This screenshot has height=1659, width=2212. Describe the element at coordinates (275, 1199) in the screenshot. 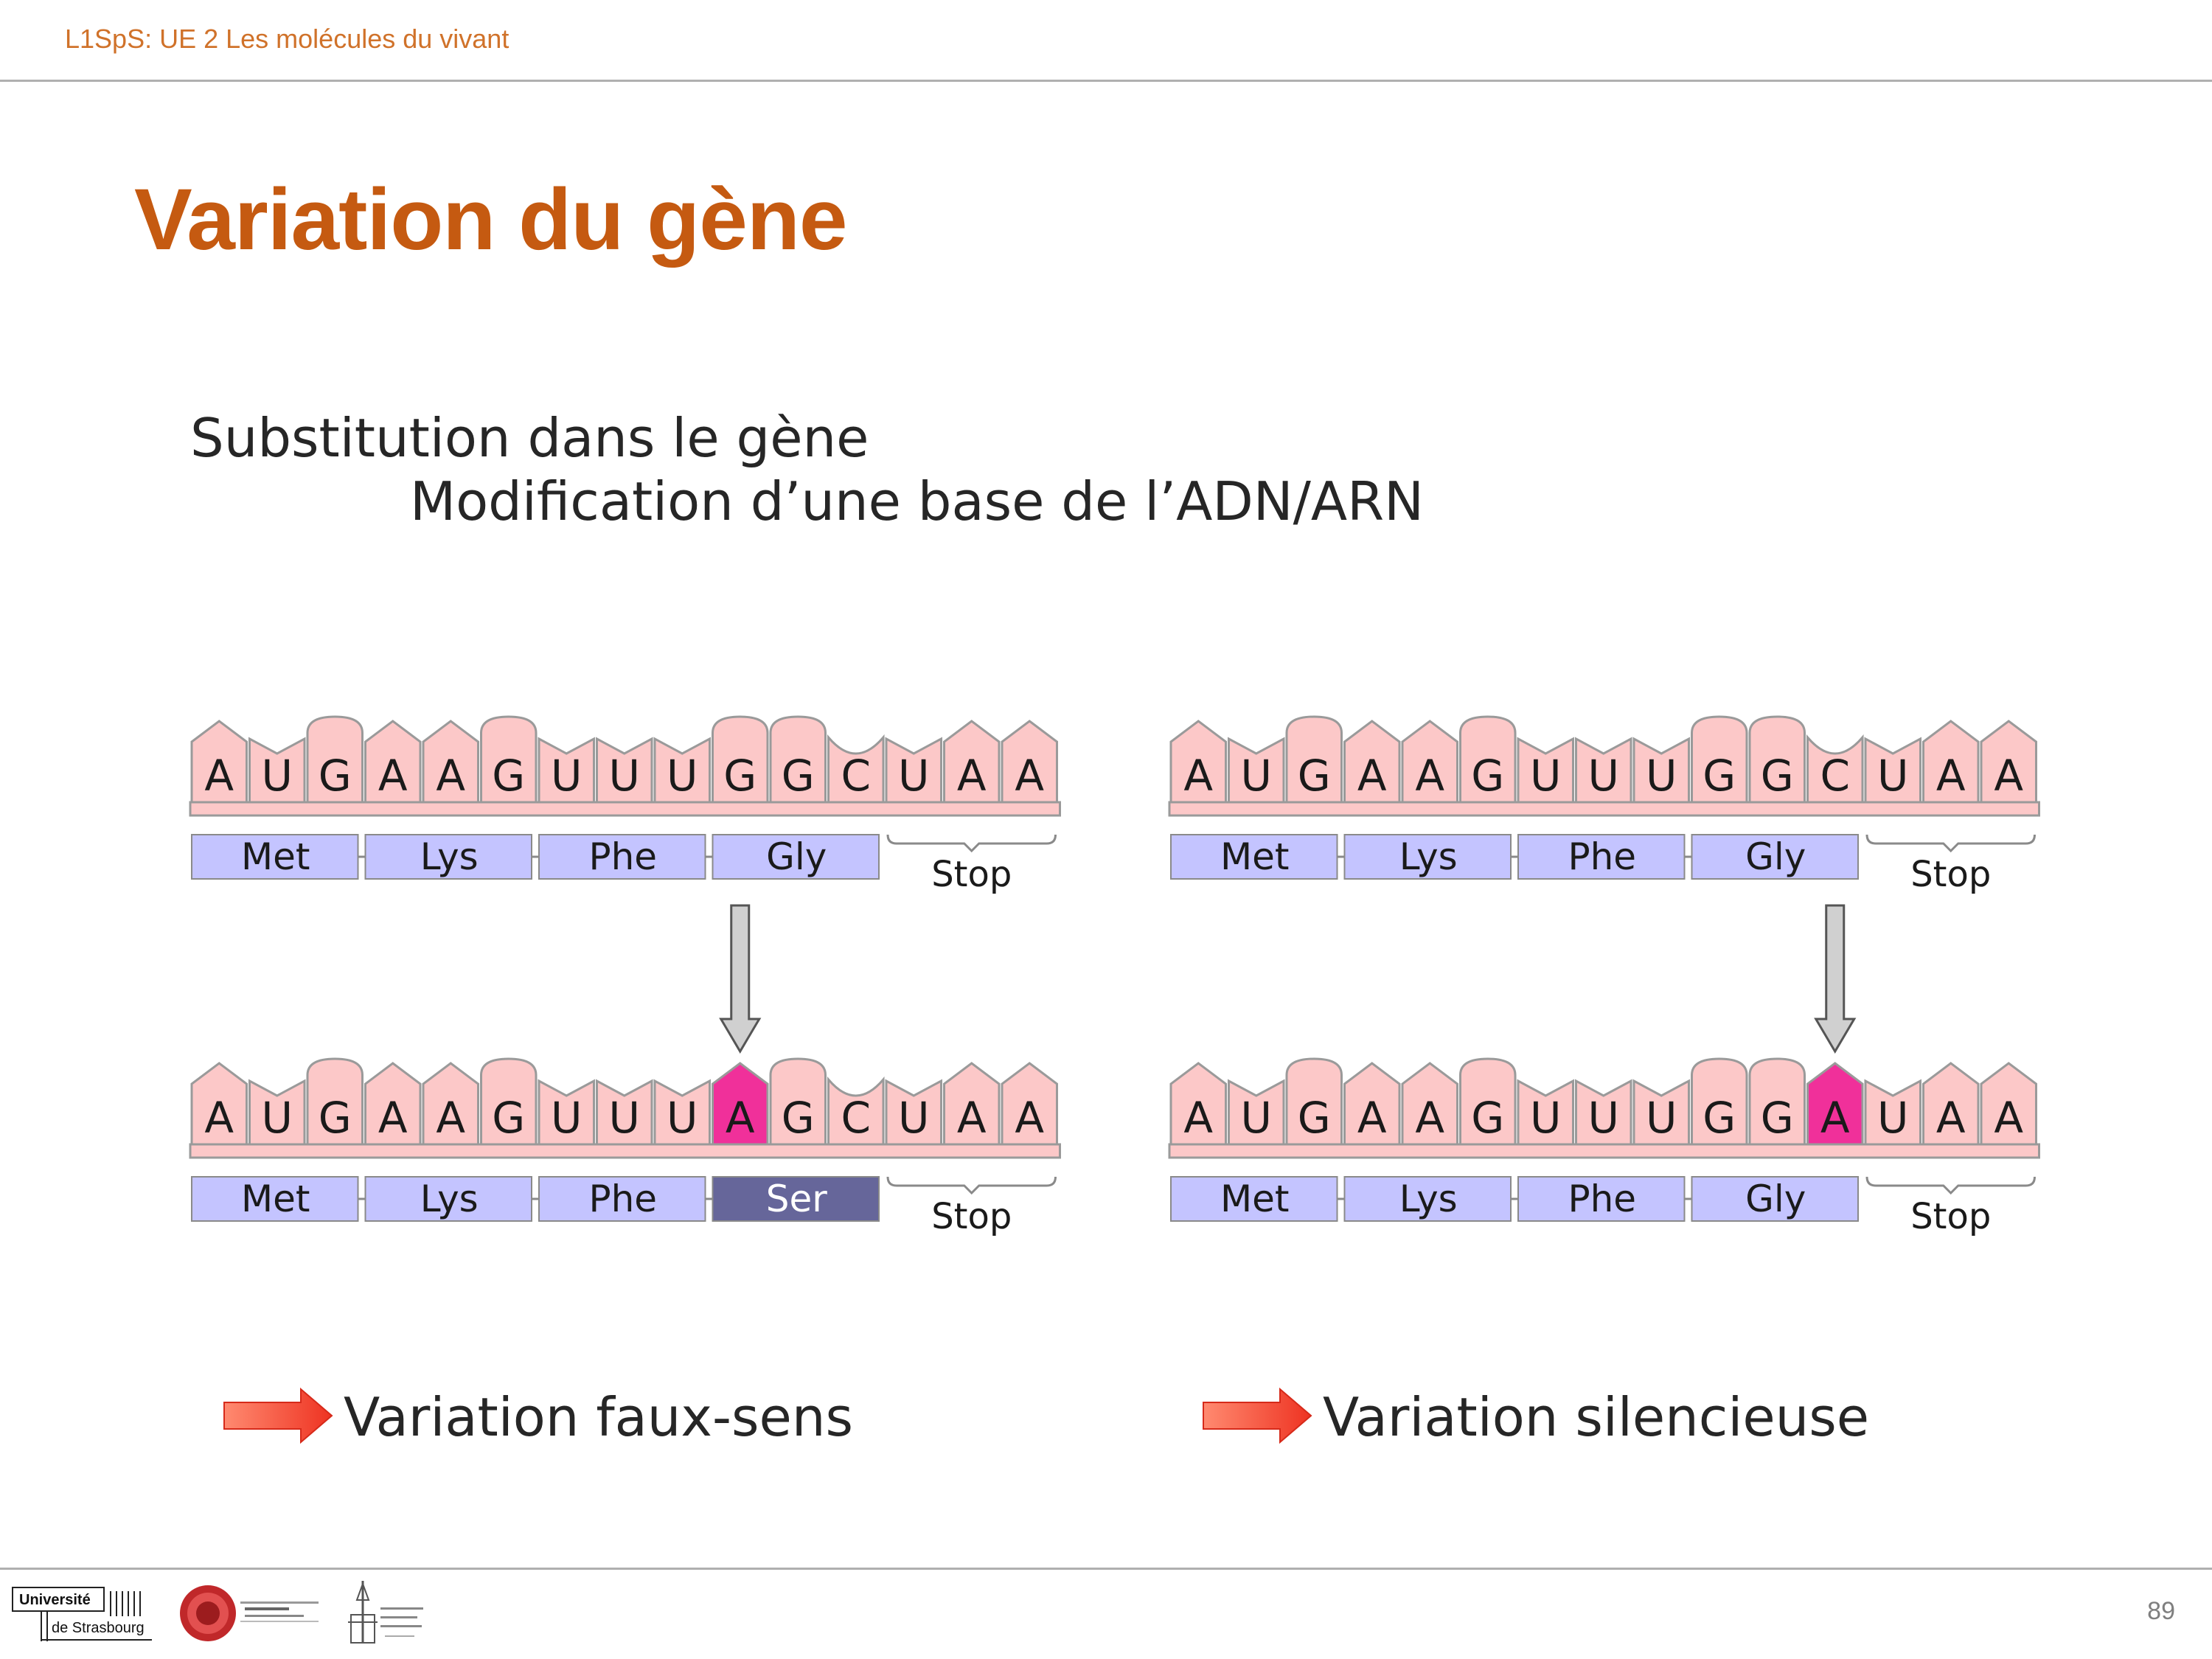

I see `missense-mutant-amino-acid-label: Met` at that location.